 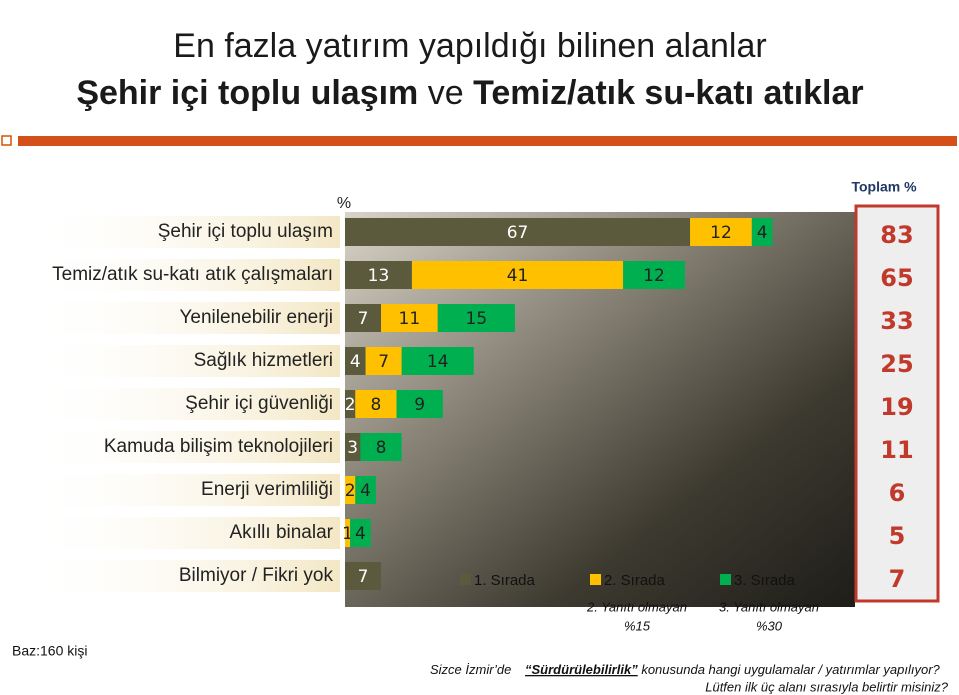 I want to click on category-label: Yenilenebilir enerji, so click(x=256, y=317).